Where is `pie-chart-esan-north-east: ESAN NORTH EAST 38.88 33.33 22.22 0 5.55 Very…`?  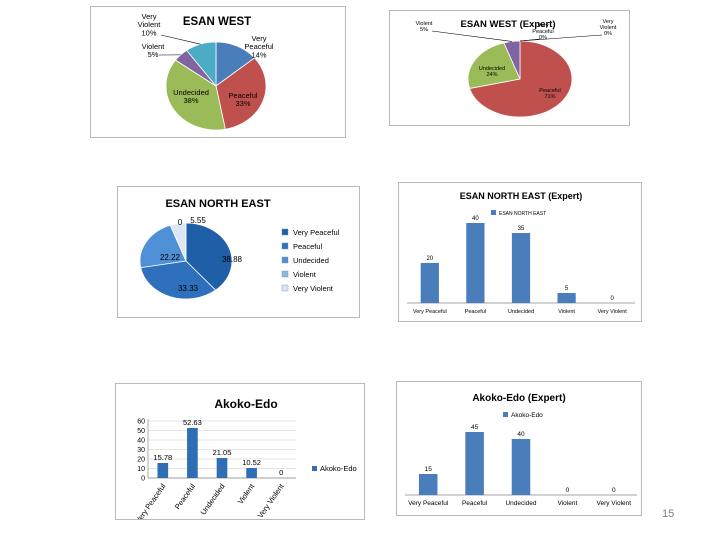
pie-chart-esan-north-east: ESAN NORTH EAST 38.88 33.33 22.22 0 5.55 Very… is located at coordinates (239, 249).